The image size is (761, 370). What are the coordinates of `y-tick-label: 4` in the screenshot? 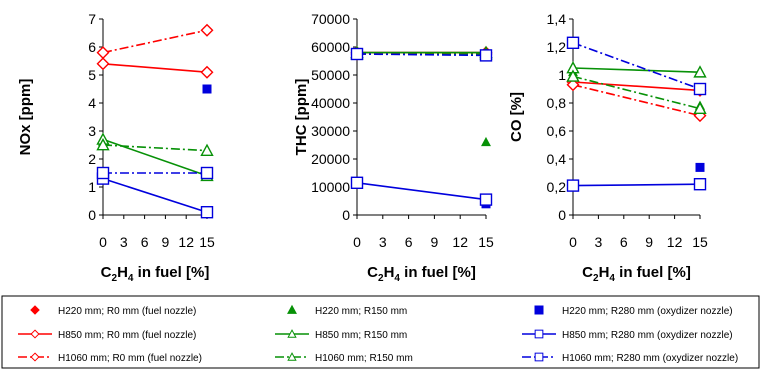 It's located at (92, 103).